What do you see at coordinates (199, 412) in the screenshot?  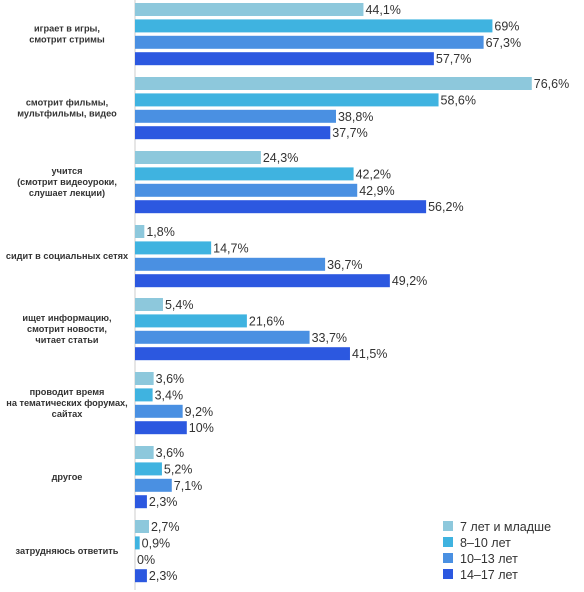 I see `value-label: 9,2%` at bounding box center [199, 412].